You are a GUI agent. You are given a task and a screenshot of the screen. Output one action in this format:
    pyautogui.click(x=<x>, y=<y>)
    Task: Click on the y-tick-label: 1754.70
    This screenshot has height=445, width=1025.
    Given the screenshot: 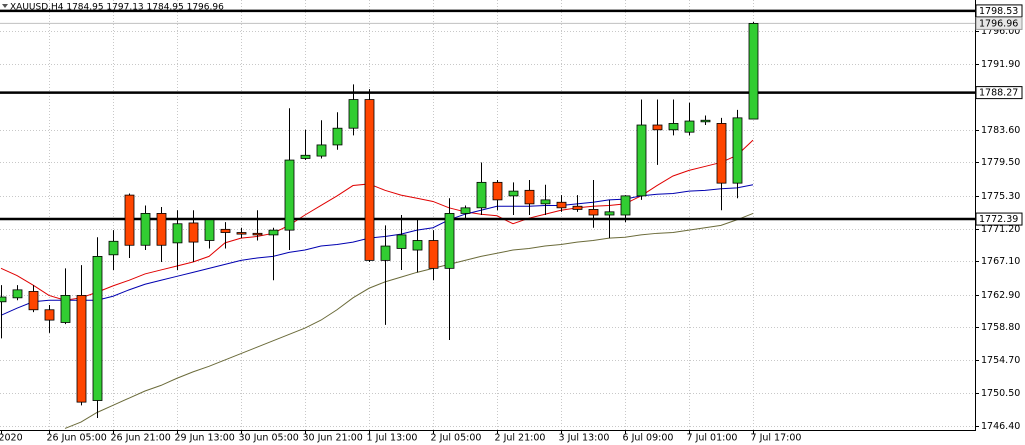 What is the action you would take?
    pyautogui.click(x=1000, y=360)
    